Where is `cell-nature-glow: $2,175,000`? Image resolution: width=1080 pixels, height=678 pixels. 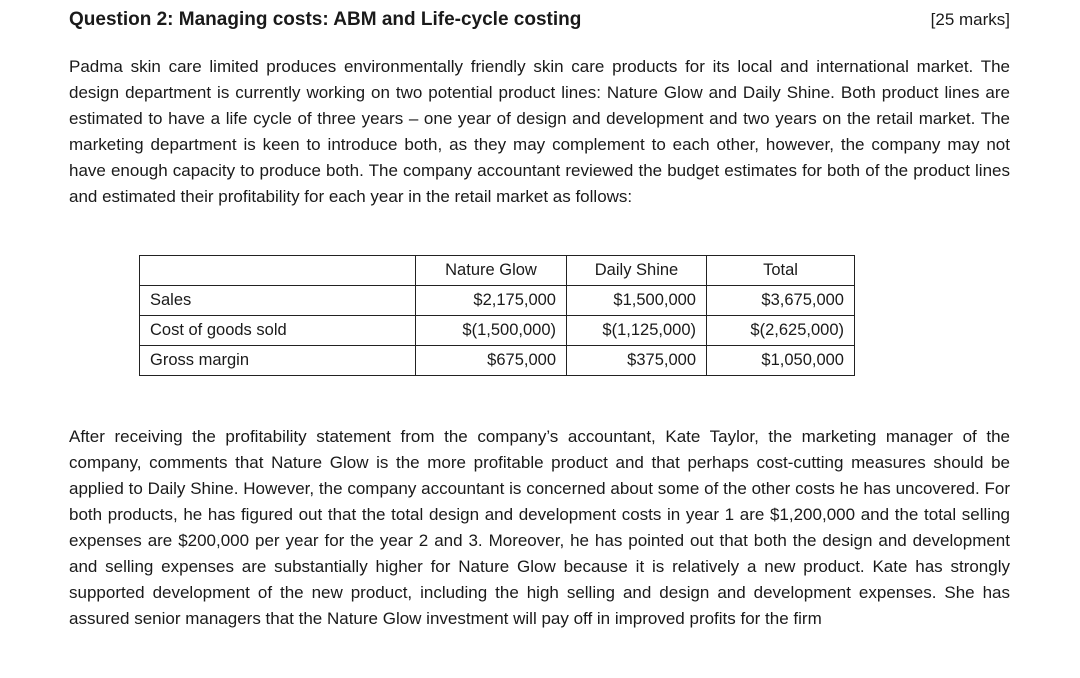 cell-nature-glow: $2,175,000 is located at coordinates (491, 300).